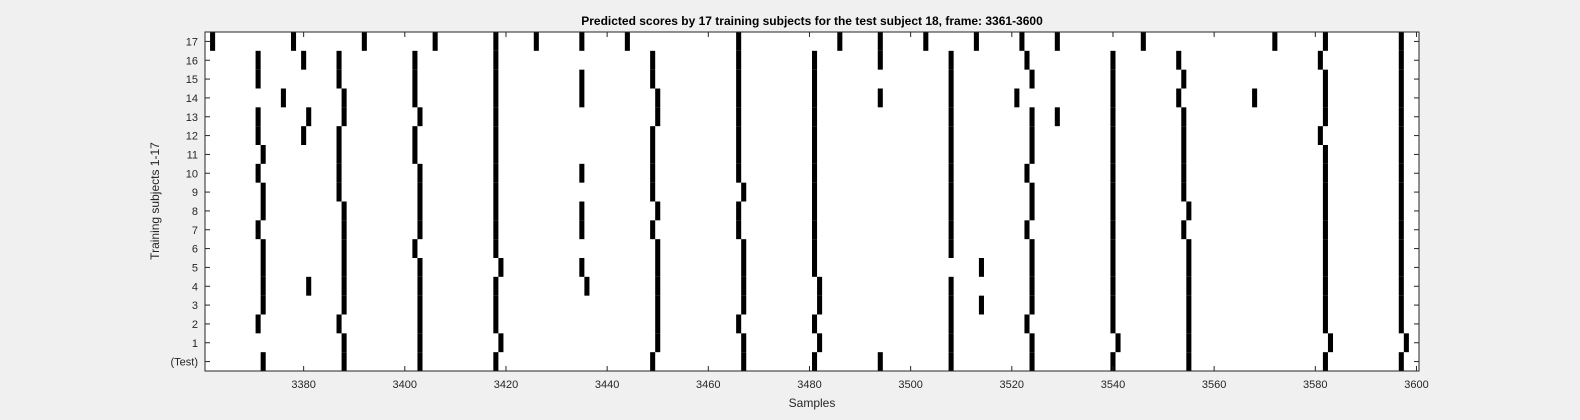 The height and width of the screenshot is (420, 1580). What do you see at coordinates (1214, 385) in the screenshot?
I see `x-tick-label: 3560` at bounding box center [1214, 385].